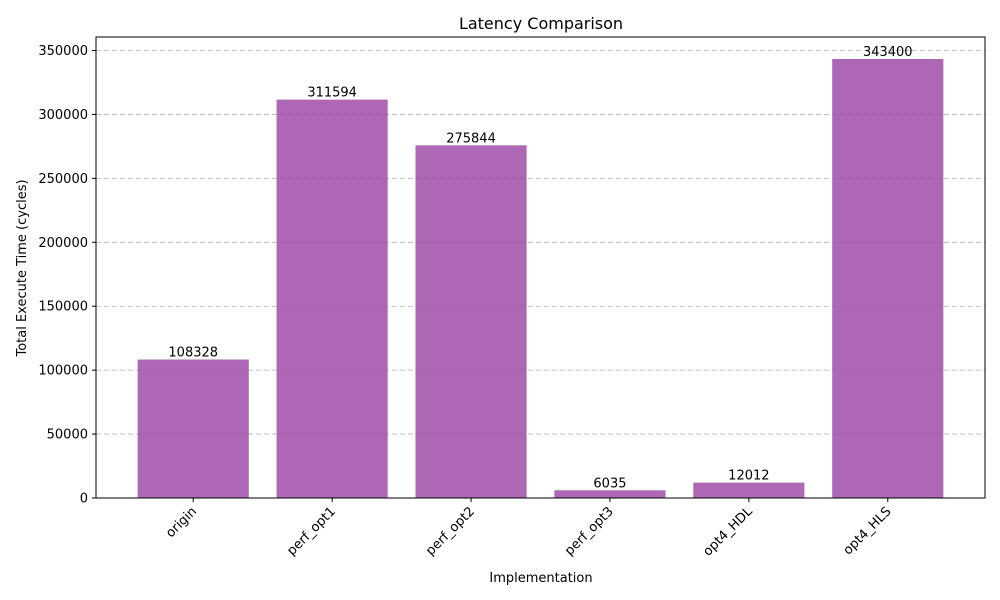  Describe the element at coordinates (471, 321) in the screenshot. I see `bar-perf_opt2` at that location.